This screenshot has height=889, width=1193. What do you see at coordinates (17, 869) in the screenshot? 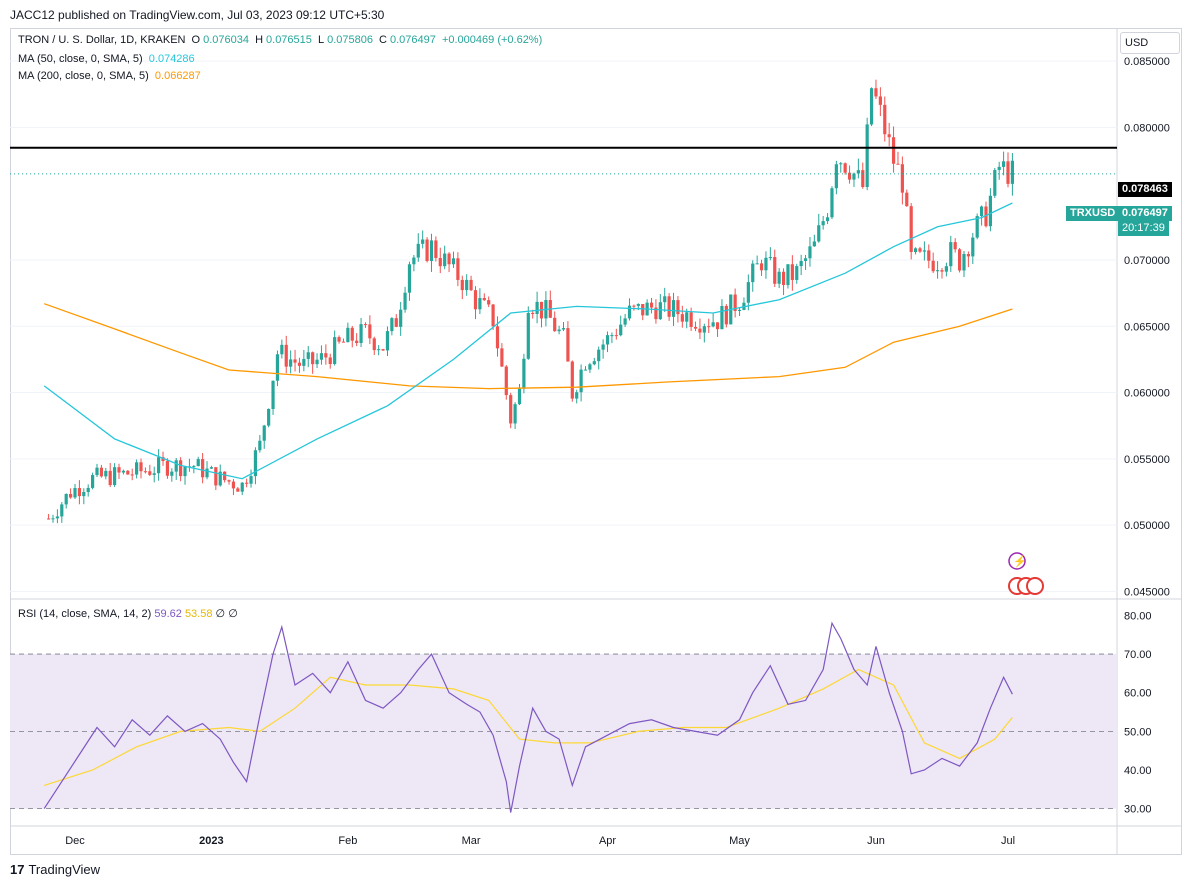
I see `tv-logo-icon: 17` at bounding box center [17, 869].